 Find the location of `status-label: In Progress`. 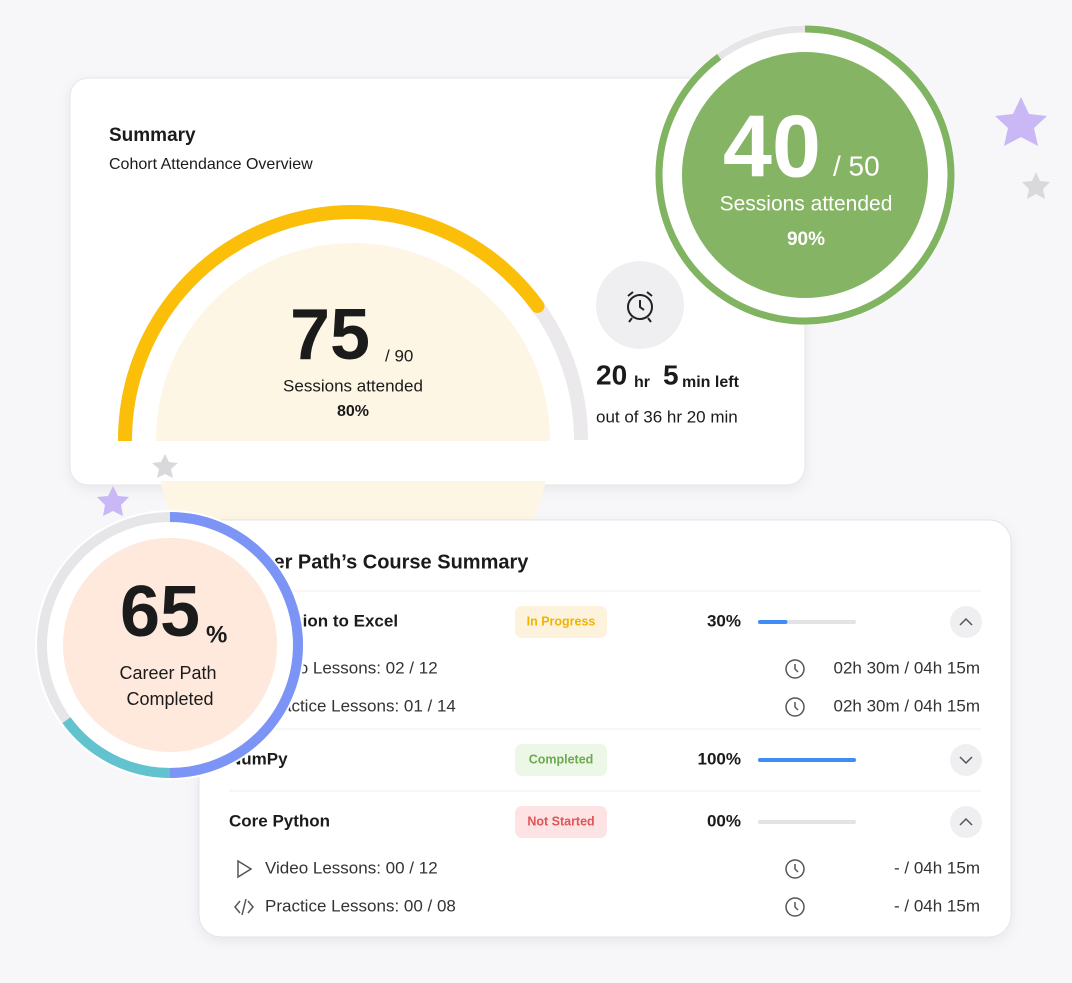

status-label: In Progress is located at coordinates (561, 621).